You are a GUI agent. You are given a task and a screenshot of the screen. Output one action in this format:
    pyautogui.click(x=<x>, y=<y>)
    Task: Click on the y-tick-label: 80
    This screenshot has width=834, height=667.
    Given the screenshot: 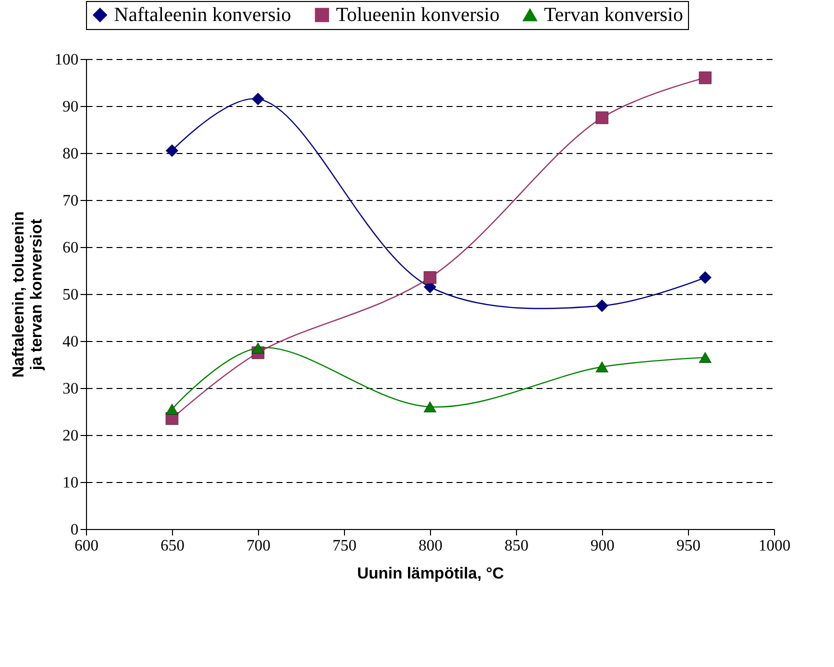 What is the action you would take?
    pyautogui.click(x=70, y=154)
    